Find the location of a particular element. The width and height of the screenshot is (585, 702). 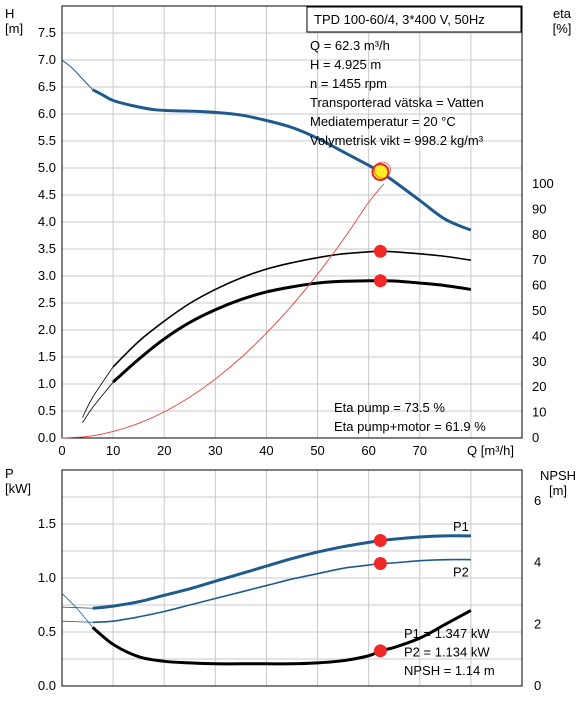

top-x-tick: 0 is located at coordinates (61, 450).